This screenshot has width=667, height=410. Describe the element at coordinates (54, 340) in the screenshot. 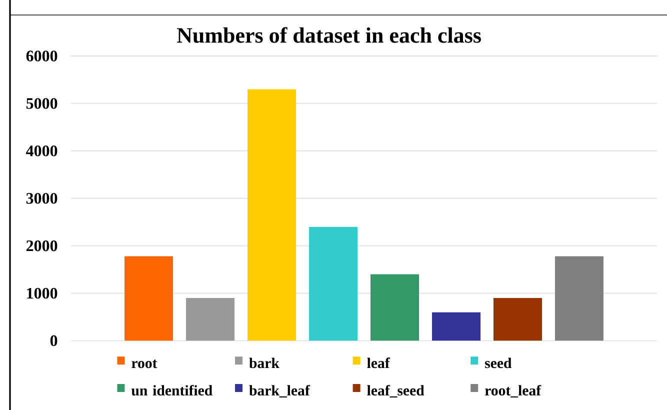

I see `y-tick-label: 0` at that location.